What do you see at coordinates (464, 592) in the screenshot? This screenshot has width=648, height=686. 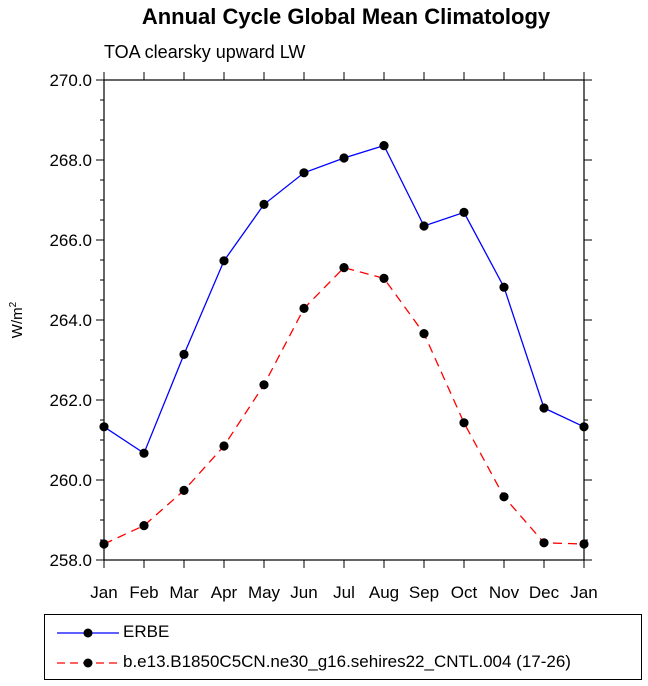 I see `x-tick-label: Oct` at bounding box center [464, 592].